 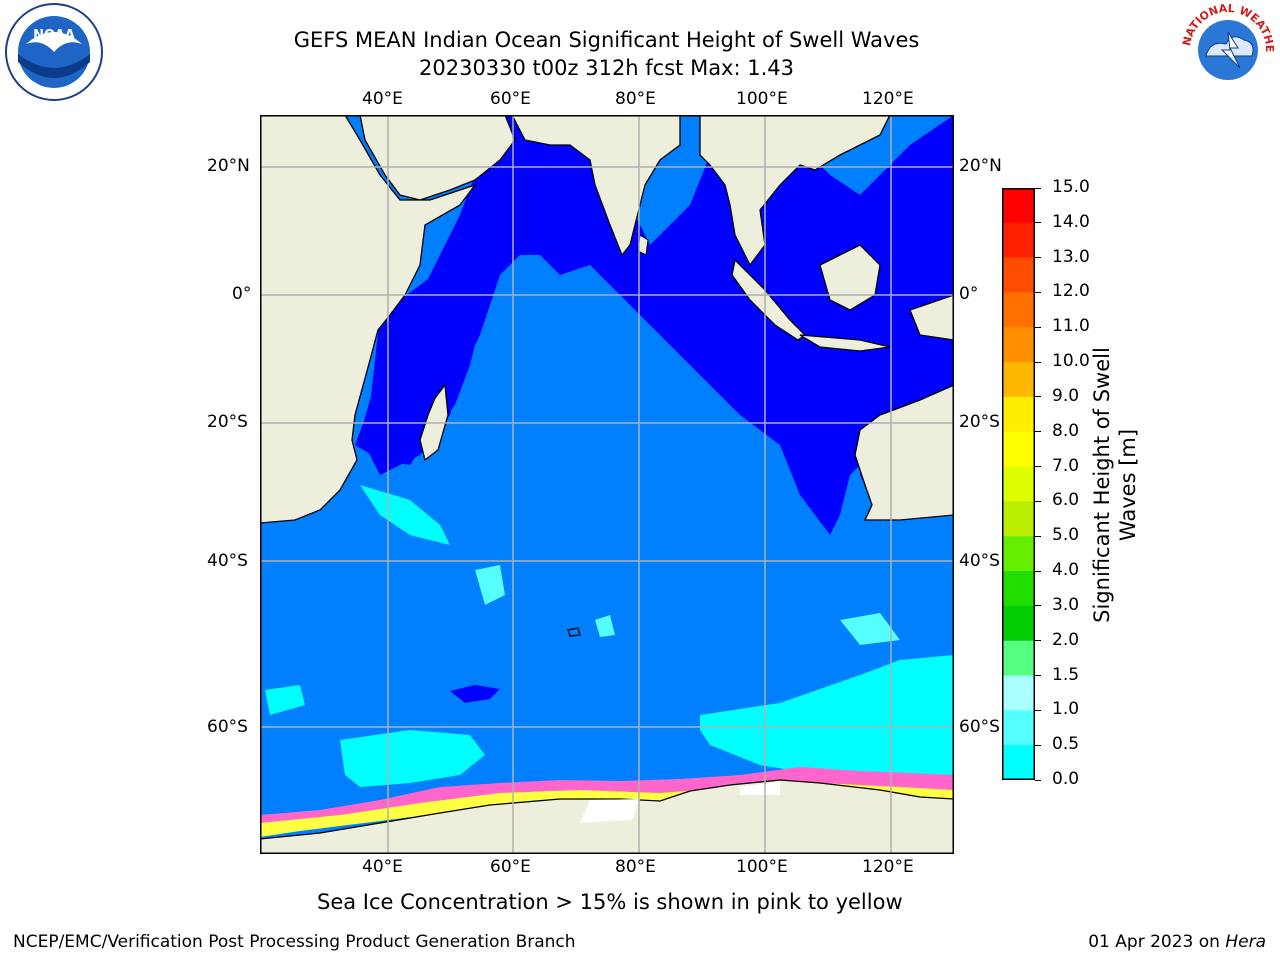 I want to click on colorbar-label: Significant Height of Swell Waves [m], so click(x=1115, y=485).